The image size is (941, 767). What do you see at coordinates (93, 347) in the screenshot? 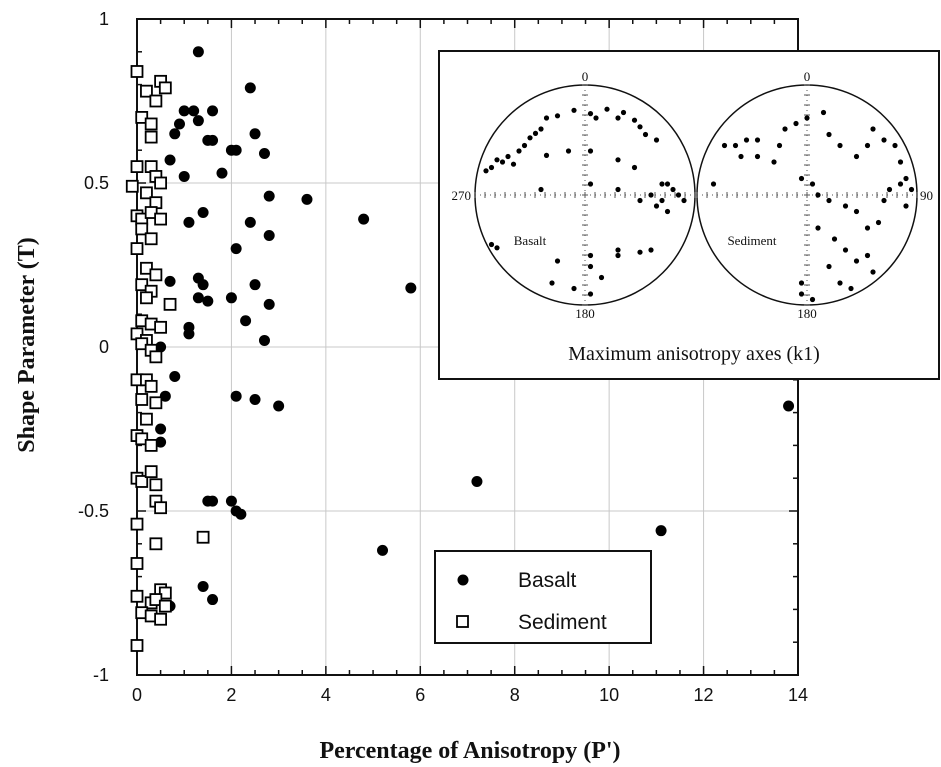
I see `y-tick-labels: 1 0.5 0 -0.5 -1` at bounding box center [93, 347].